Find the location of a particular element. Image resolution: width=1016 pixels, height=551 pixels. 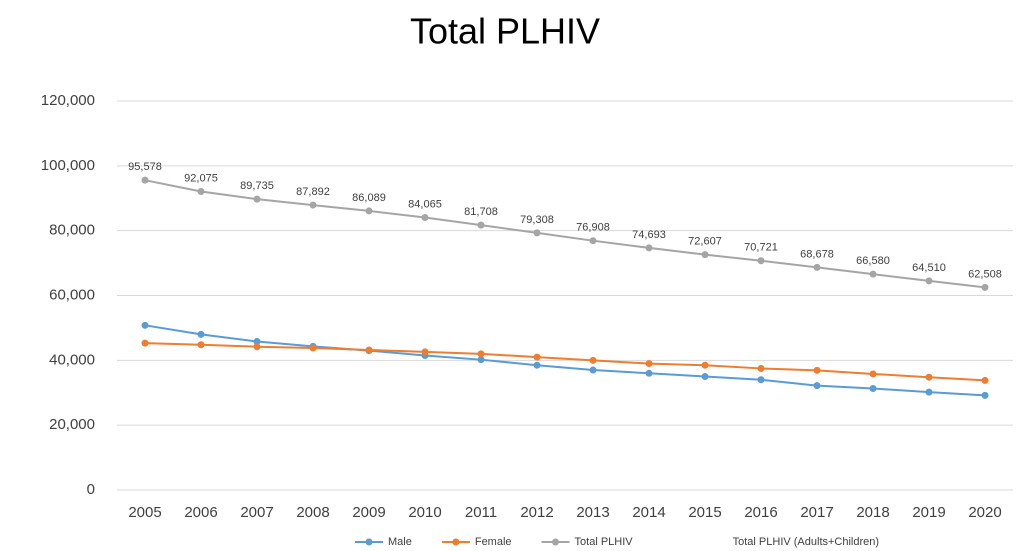

x-tick-label: 2019 is located at coordinates (928, 512).